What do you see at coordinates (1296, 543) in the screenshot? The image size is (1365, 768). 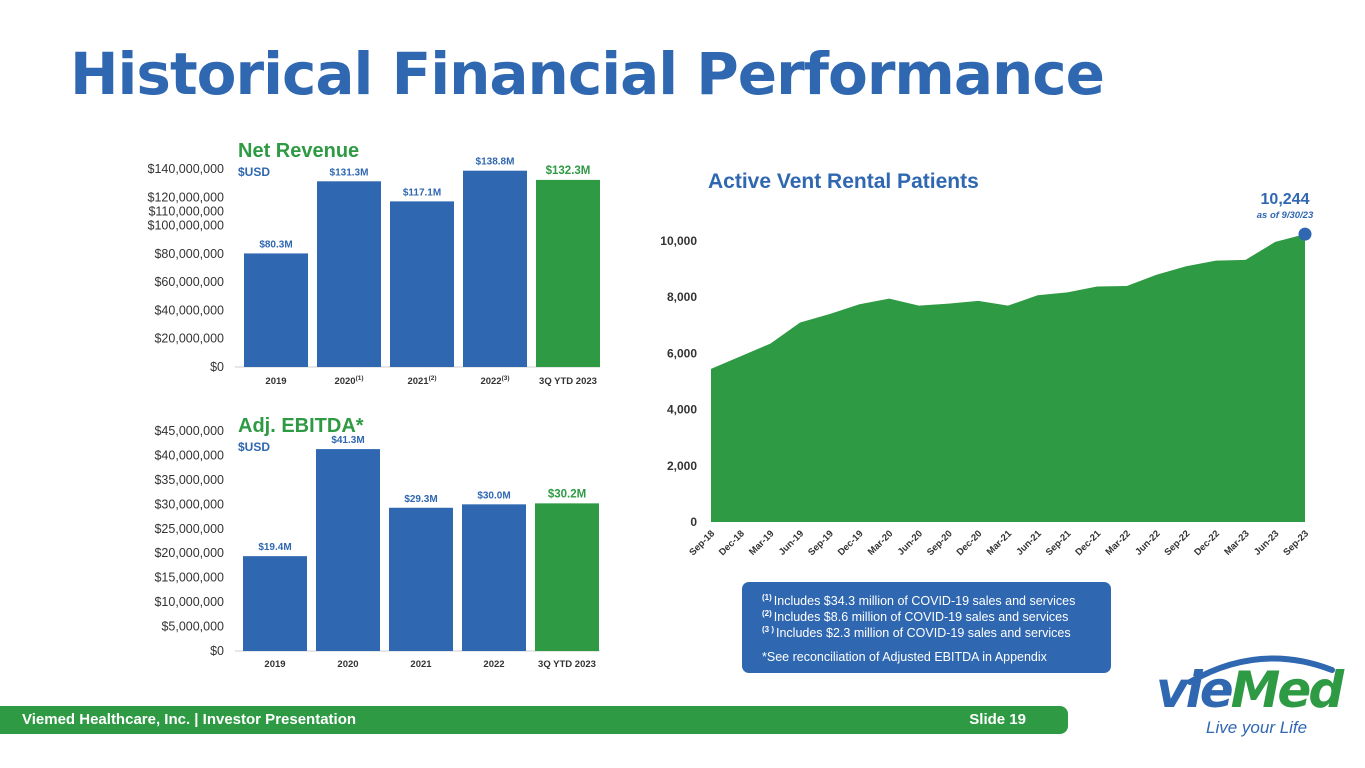 I see `x-tick-label: Sep-23` at bounding box center [1296, 543].